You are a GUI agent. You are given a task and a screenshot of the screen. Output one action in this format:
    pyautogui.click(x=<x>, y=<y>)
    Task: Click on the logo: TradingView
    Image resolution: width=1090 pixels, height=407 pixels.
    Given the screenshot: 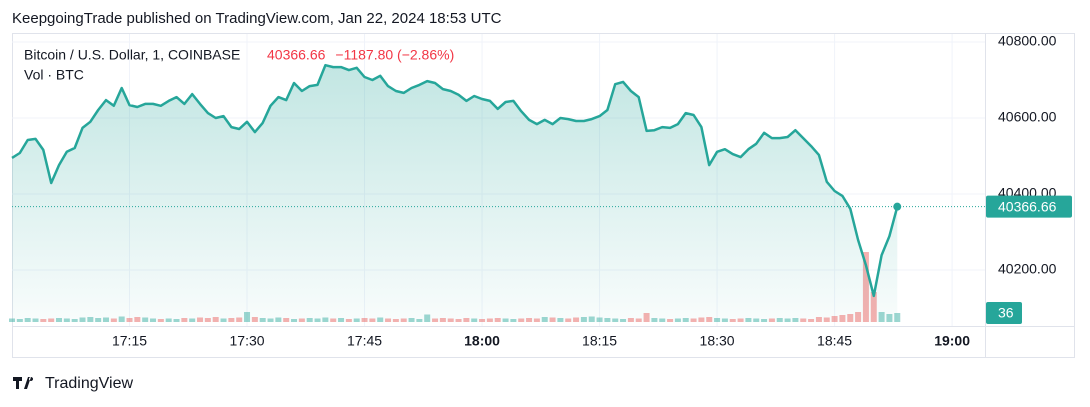 What is the action you would take?
    pyautogui.click(x=73, y=383)
    